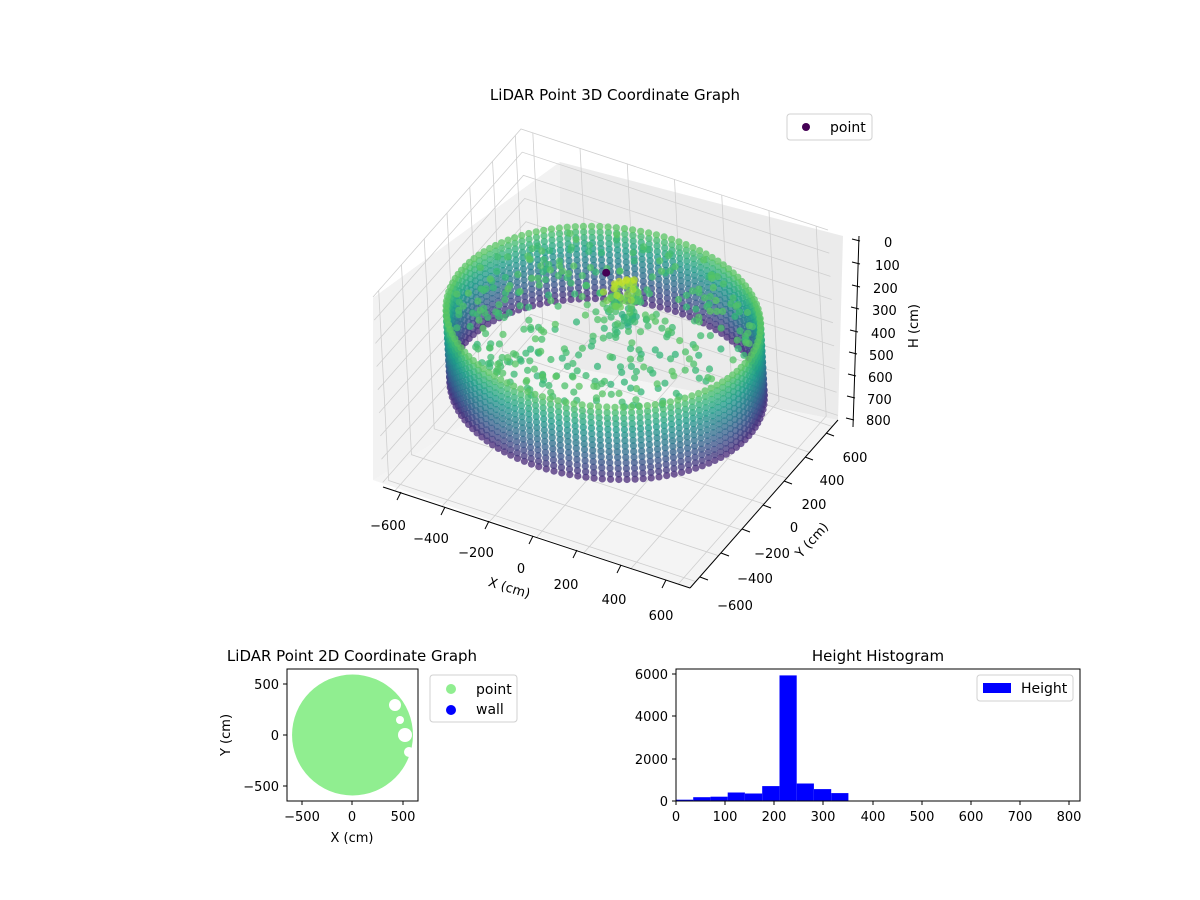 This screenshot has height=900, width=1200. What do you see at coordinates (473, 698) in the screenshot?
I see `plot-2d-legend: point wall` at bounding box center [473, 698].